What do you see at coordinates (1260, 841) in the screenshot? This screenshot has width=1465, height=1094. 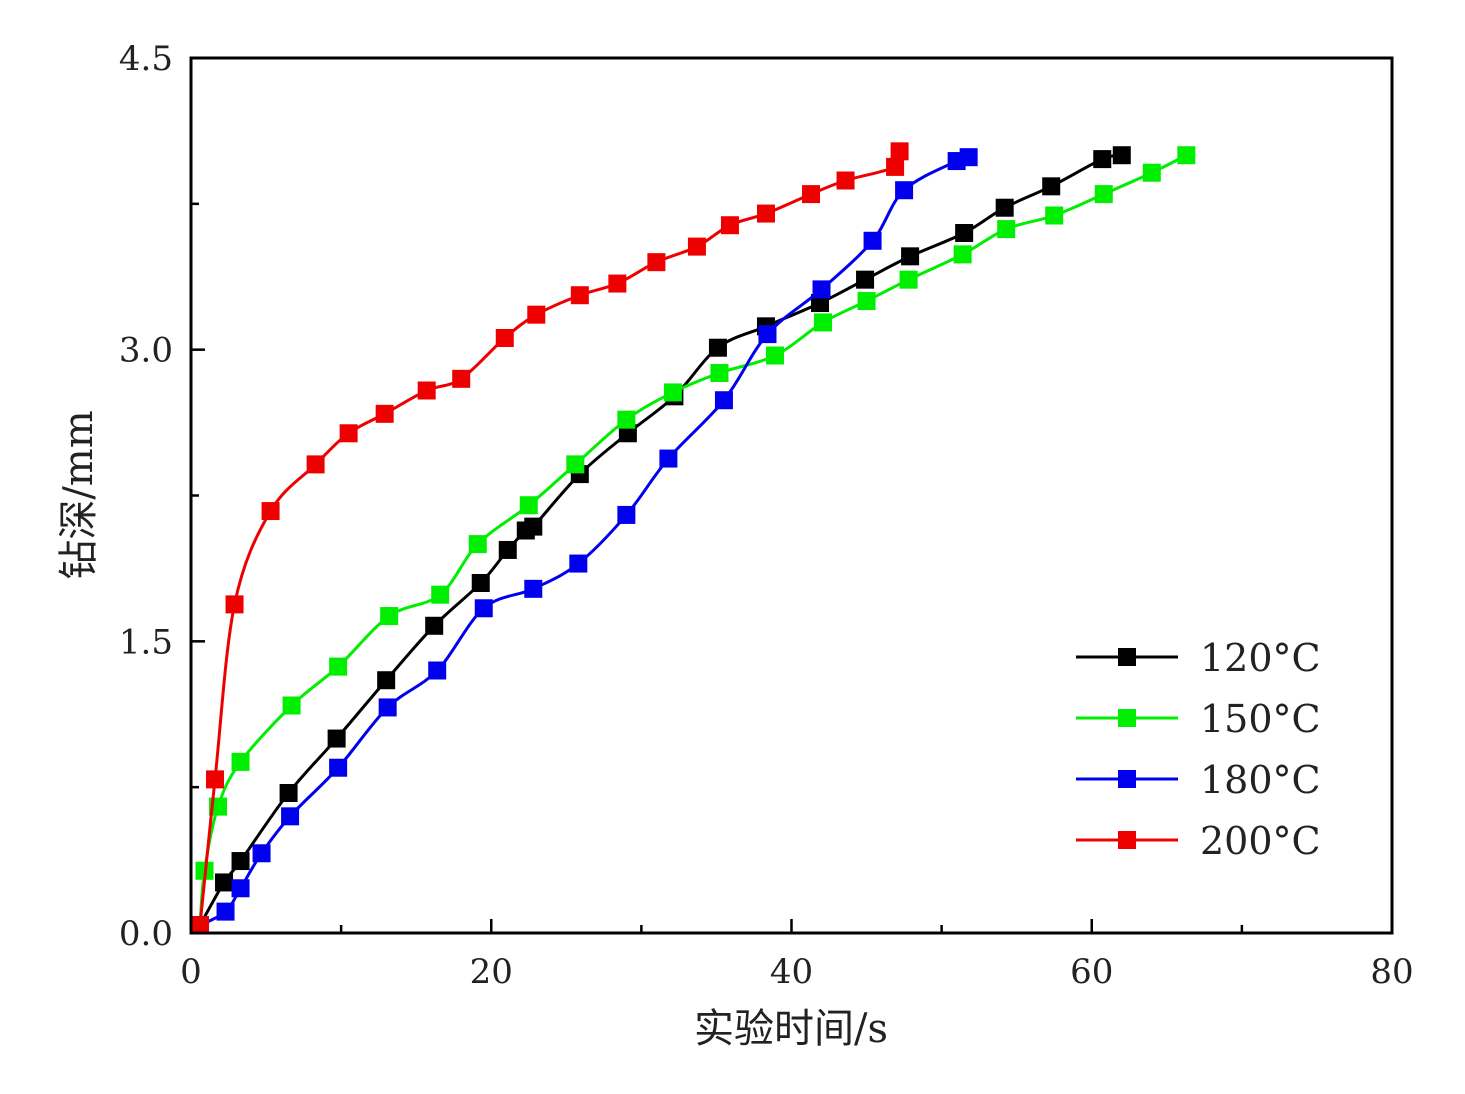 I see `legend-label: 200°C` at bounding box center [1260, 841].